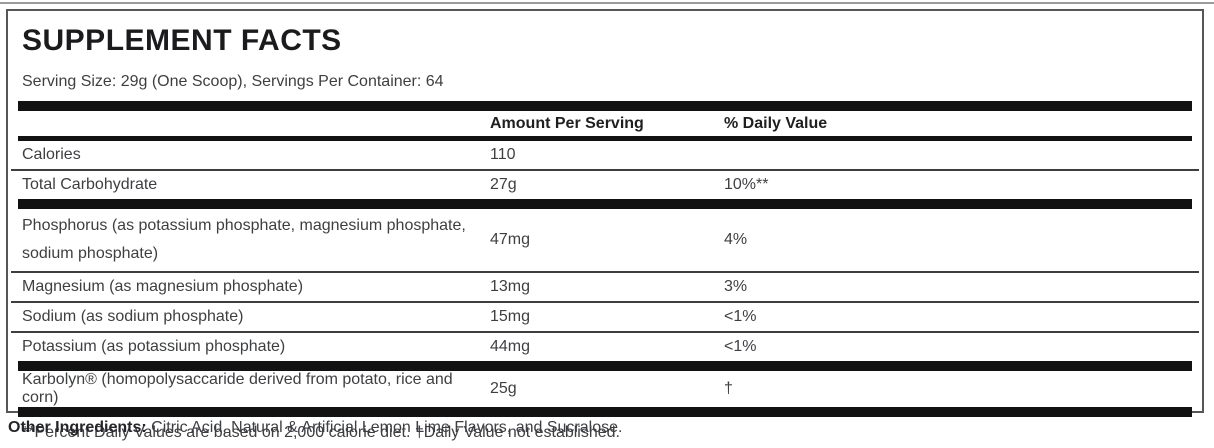 The height and width of the screenshot is (448, 1214). What do you see at coordinates (605, 155) in the screenshot?
I see `table-row-calories: Calories 110` at bounding box center [605, 155].